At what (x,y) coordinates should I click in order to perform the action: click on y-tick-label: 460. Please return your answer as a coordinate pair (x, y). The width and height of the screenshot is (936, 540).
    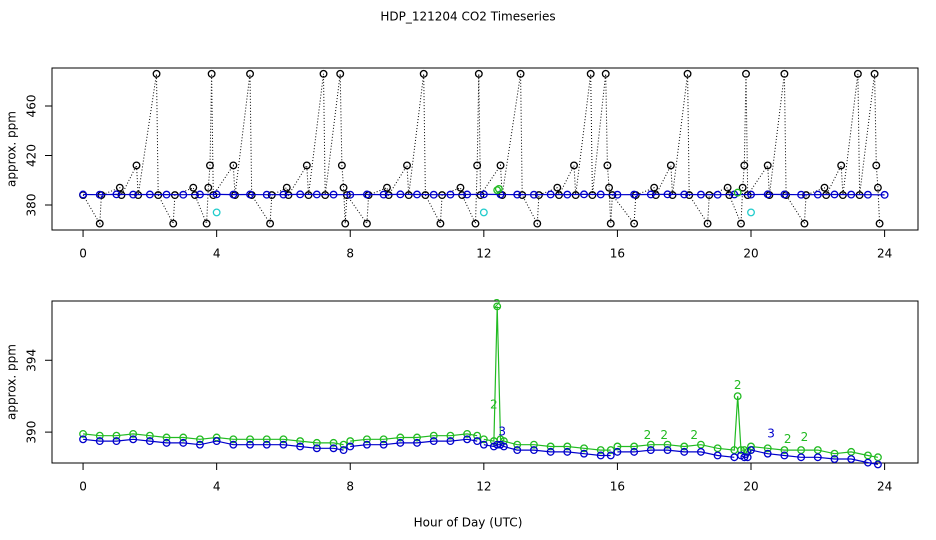
    Looking at the image, I should click on (32, 106).